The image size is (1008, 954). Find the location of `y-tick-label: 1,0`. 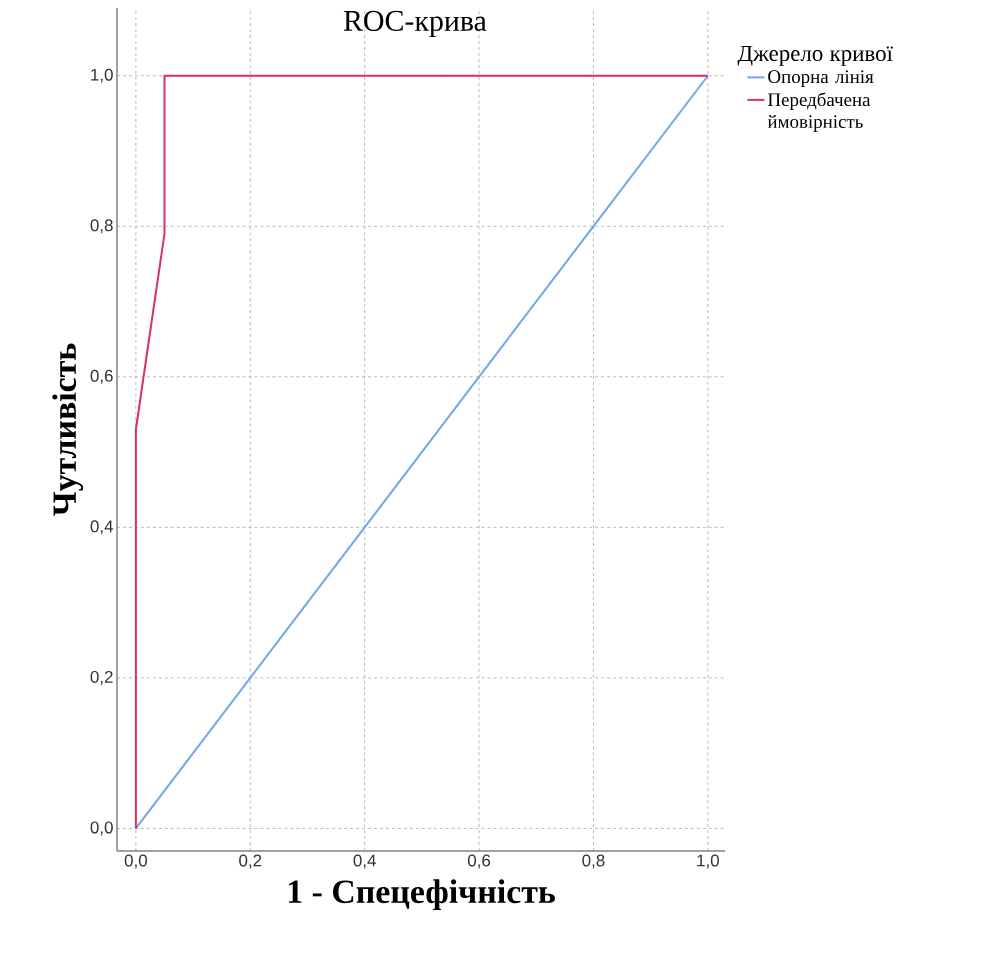

y-tick-label: 1,0 is located at coordinates (102, 75).